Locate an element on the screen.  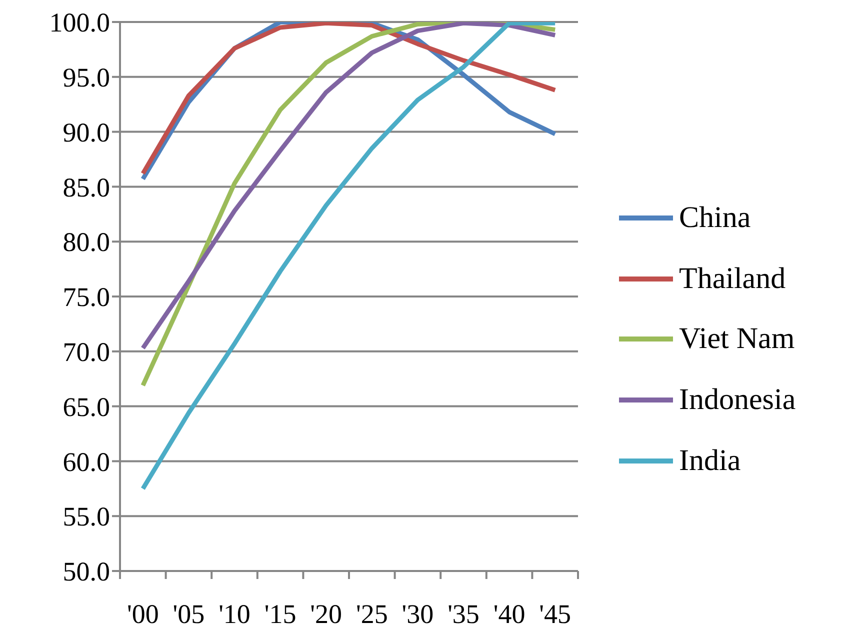
legend-label: Thailand is located at coordinates (732, 279).